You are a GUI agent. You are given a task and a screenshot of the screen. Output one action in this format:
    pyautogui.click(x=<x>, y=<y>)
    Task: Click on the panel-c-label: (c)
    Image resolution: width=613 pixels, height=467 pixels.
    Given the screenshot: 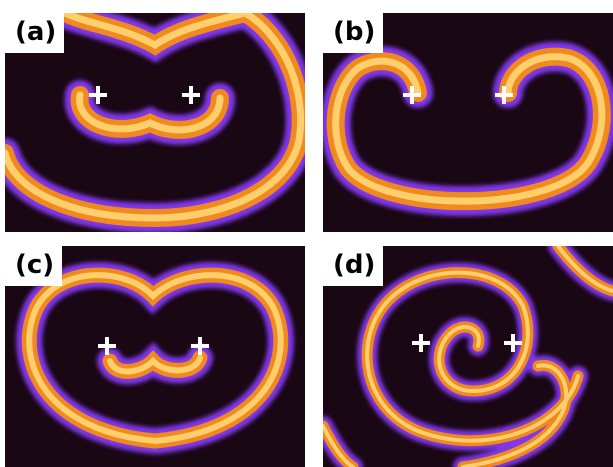 What is the action you would take?
    pyautogui.click(x=34, y=266)
    